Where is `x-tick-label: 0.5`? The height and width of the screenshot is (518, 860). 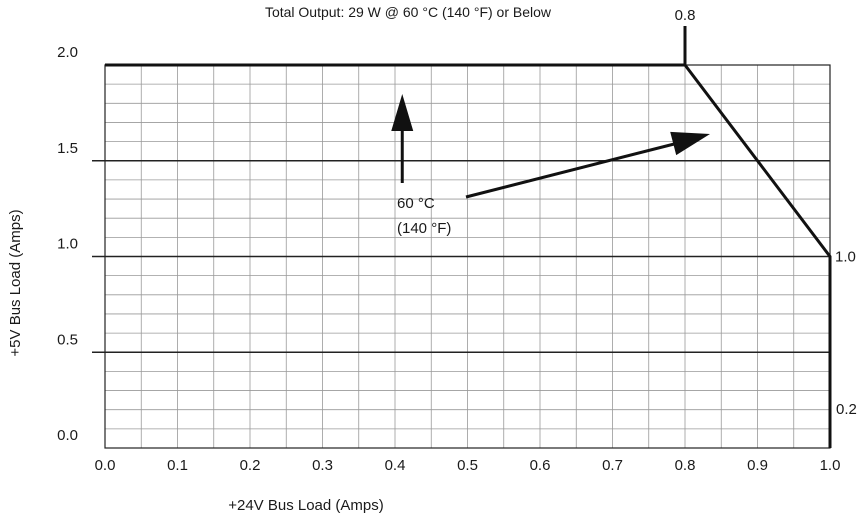 x-tick-label: 0.5 is located at coordinates (467, 465).